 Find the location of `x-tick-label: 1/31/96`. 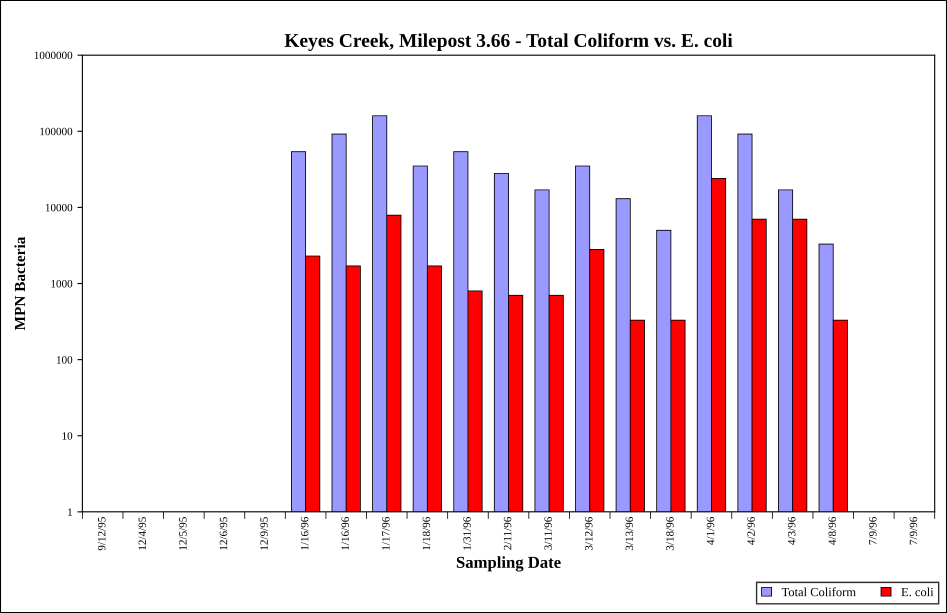

x-tick-label: 1/31/96 is located at coordinates (467, 533).